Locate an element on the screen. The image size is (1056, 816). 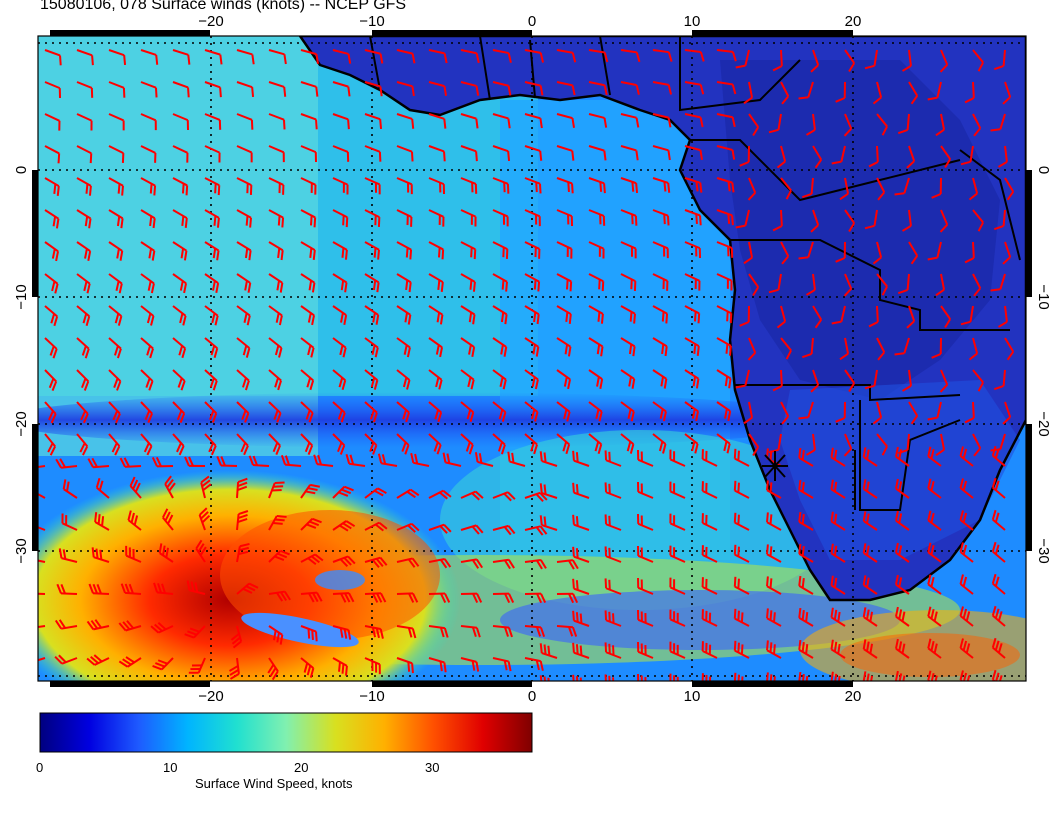
lon-tick-top: −20 is located at coordinates (210, 21).